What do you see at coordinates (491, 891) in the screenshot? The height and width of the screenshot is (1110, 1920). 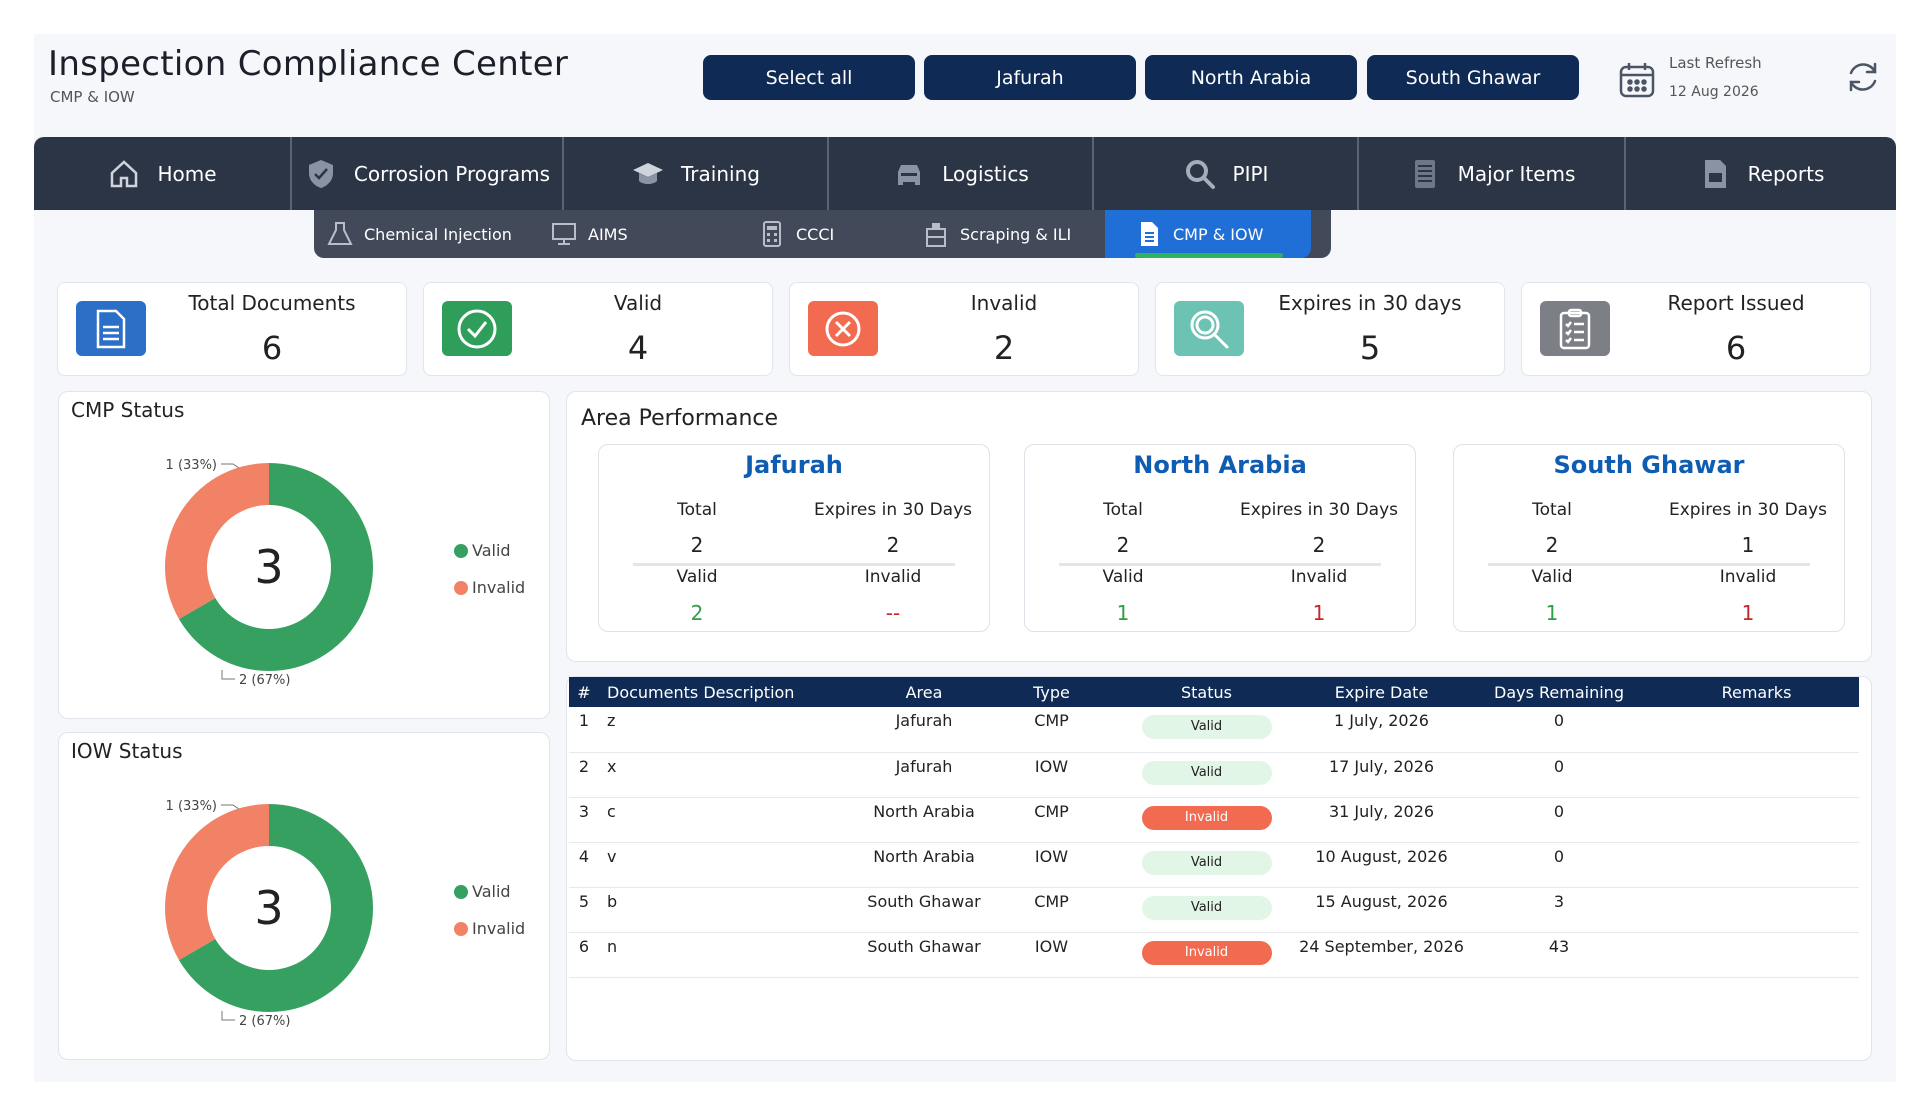 I see `legend-label: Valid` at bounding box center [491, 891].